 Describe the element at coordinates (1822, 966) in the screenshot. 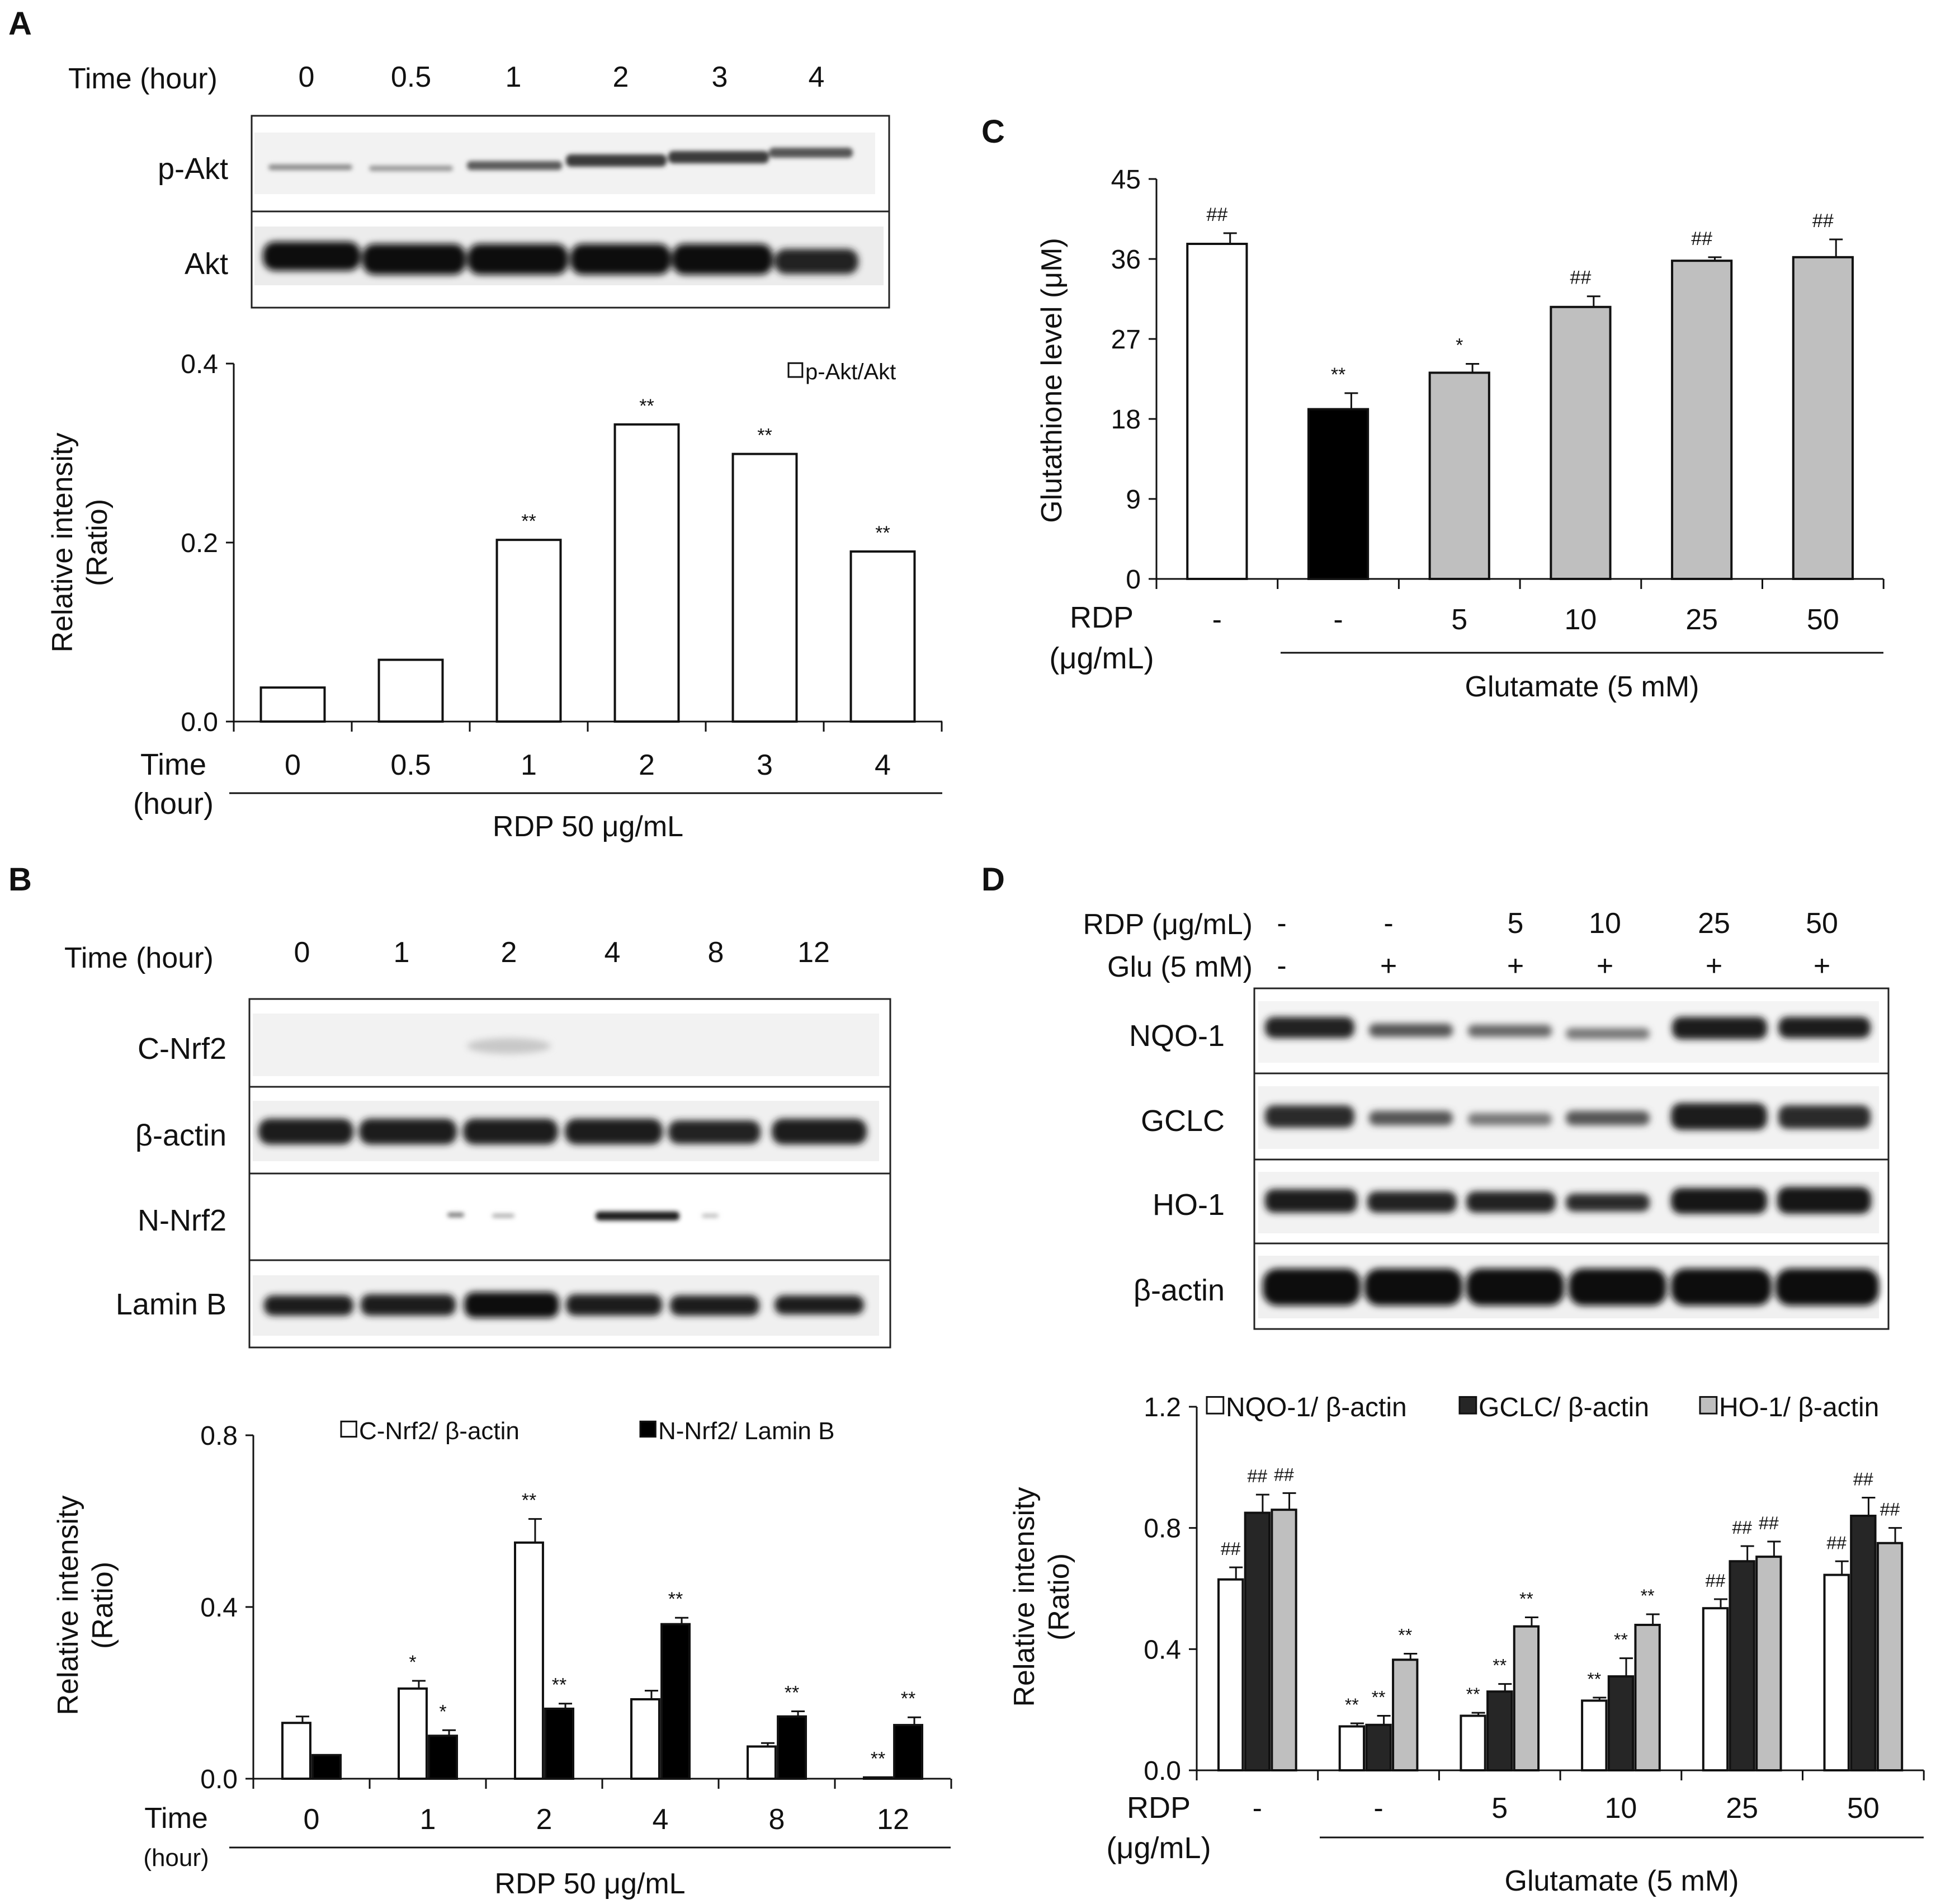

I see `blot-d-glu-5: +` at that location.